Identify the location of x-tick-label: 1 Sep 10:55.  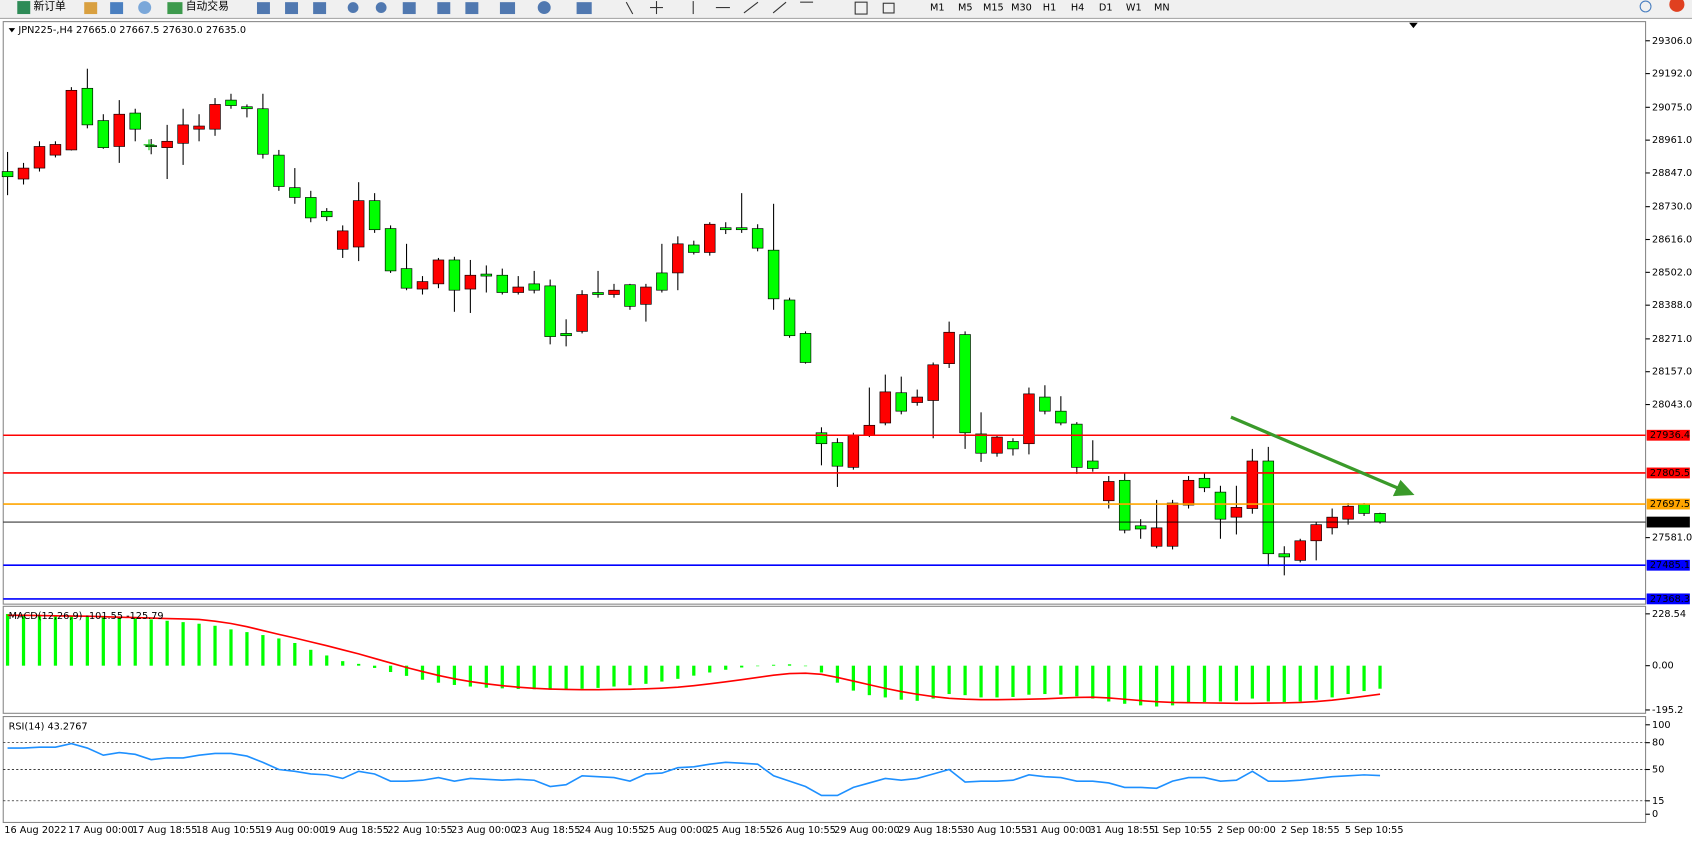
(1182, 830).